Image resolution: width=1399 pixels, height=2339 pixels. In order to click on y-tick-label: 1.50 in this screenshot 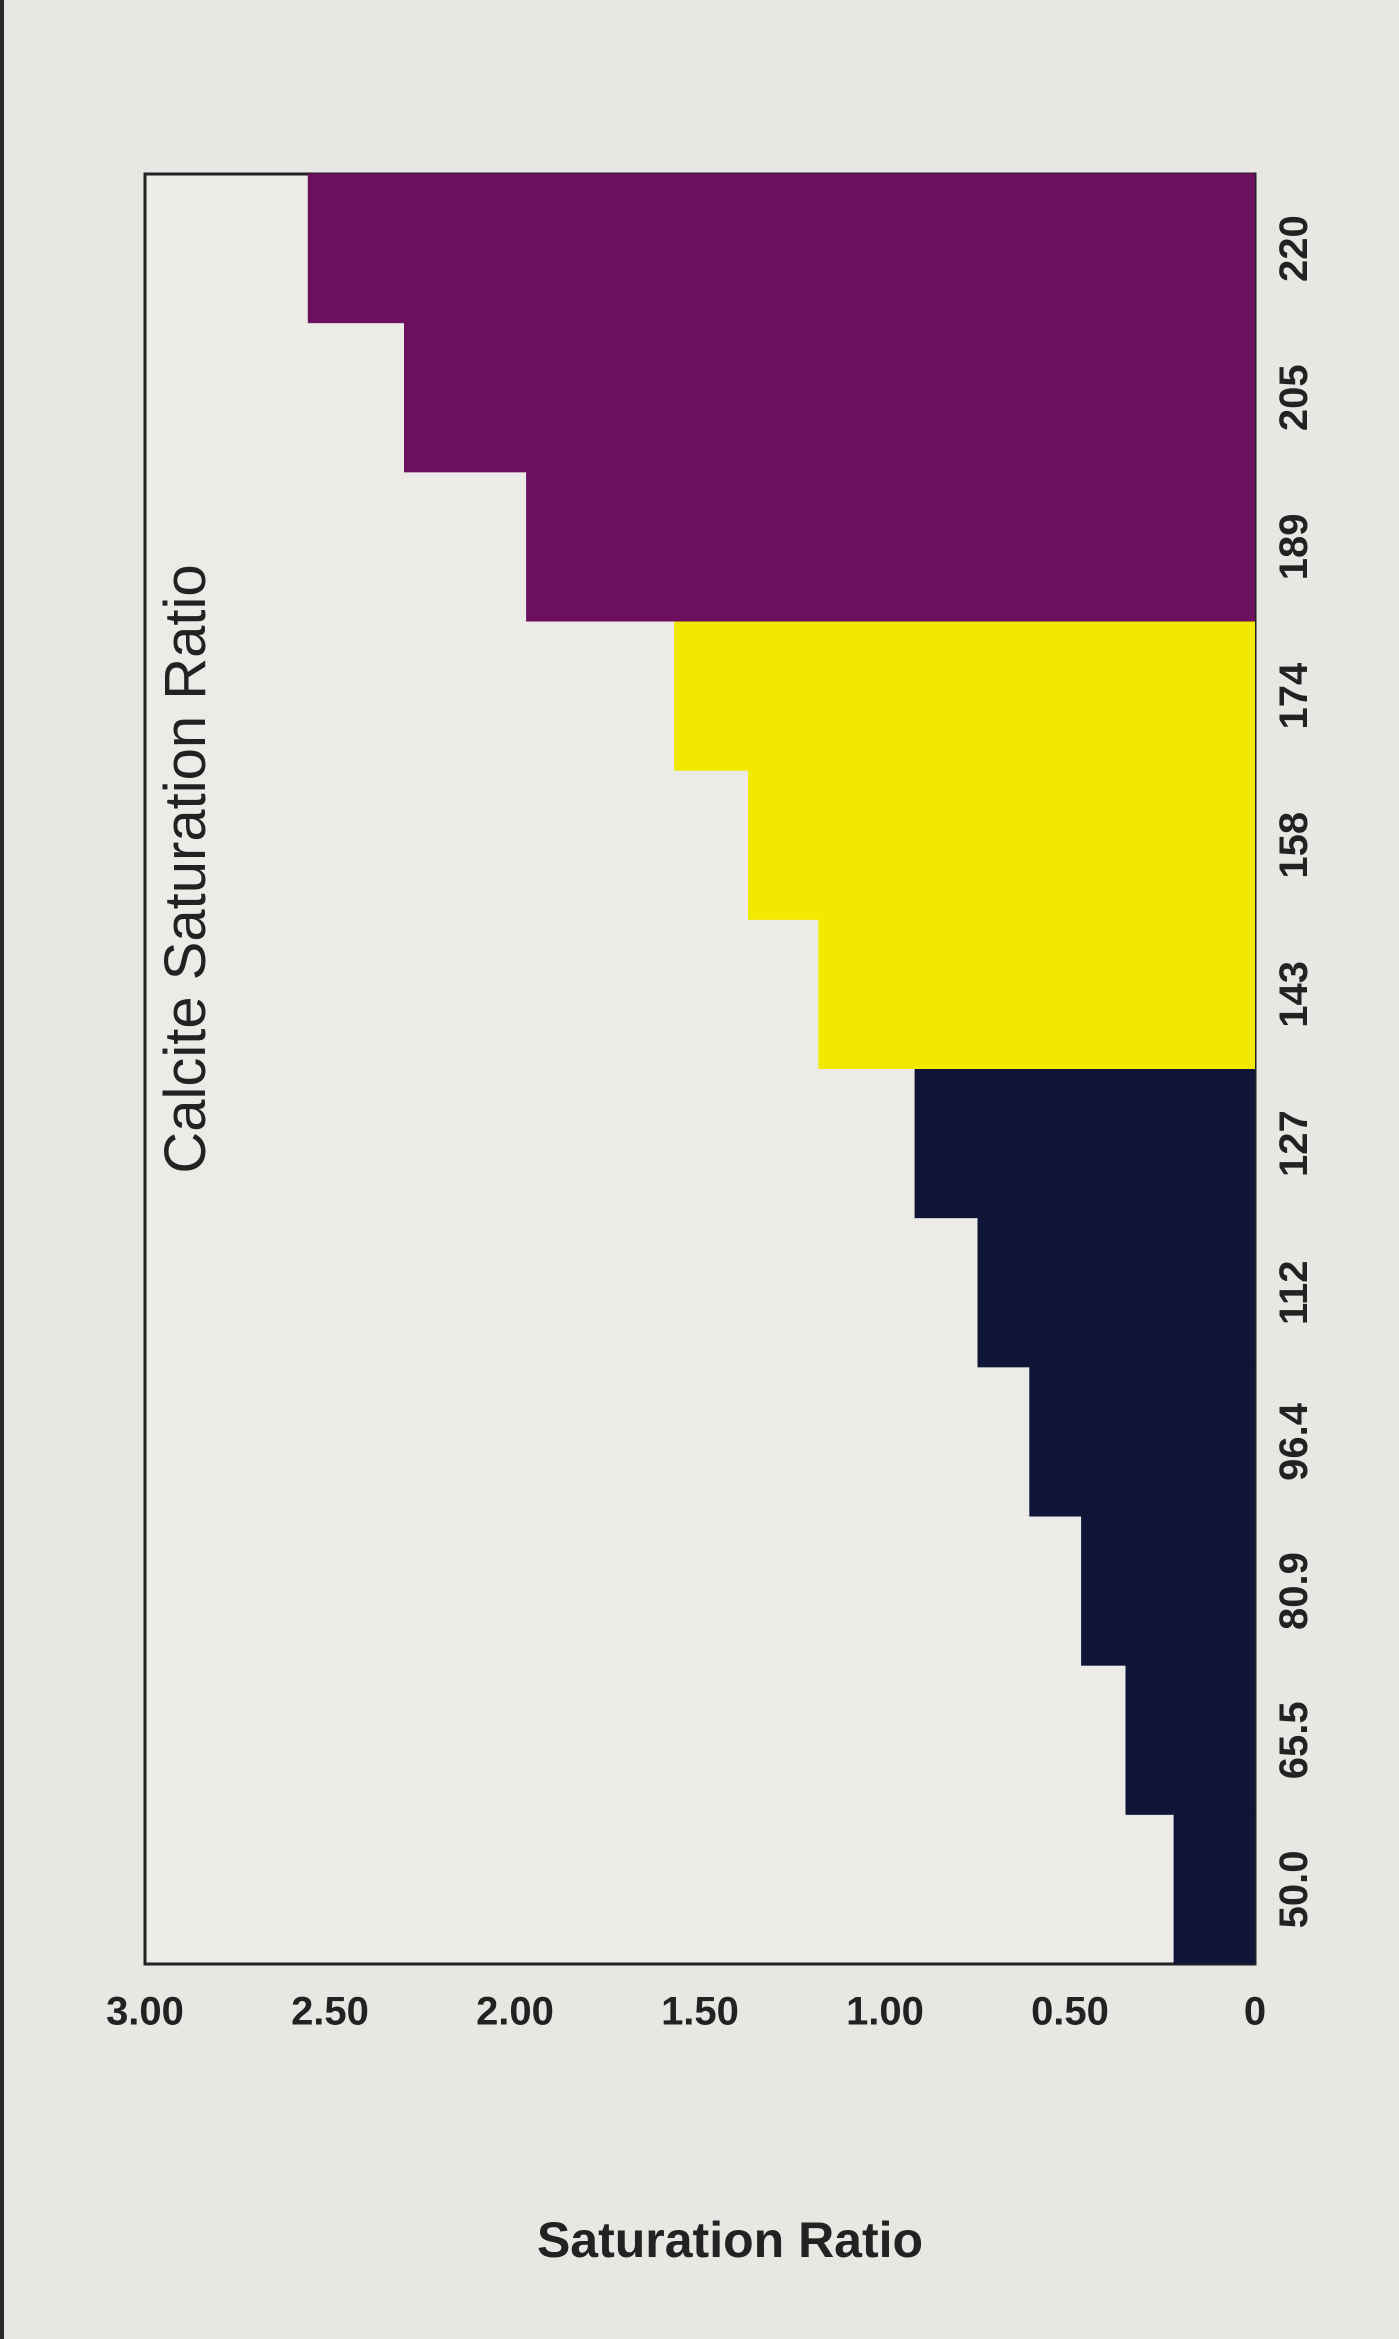, I will do `click(700, 2012)`.